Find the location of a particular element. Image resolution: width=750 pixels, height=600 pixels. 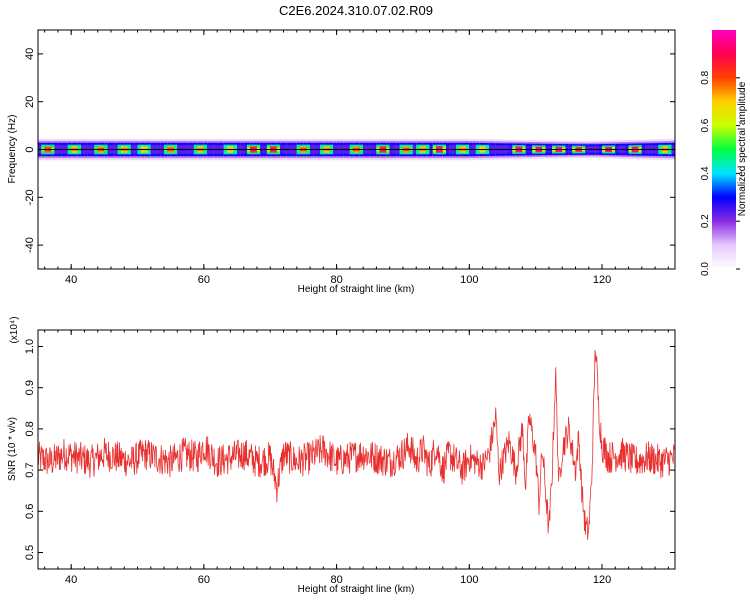

snr-y-tick-label: 1.0 is located at coordinates (30, 346).